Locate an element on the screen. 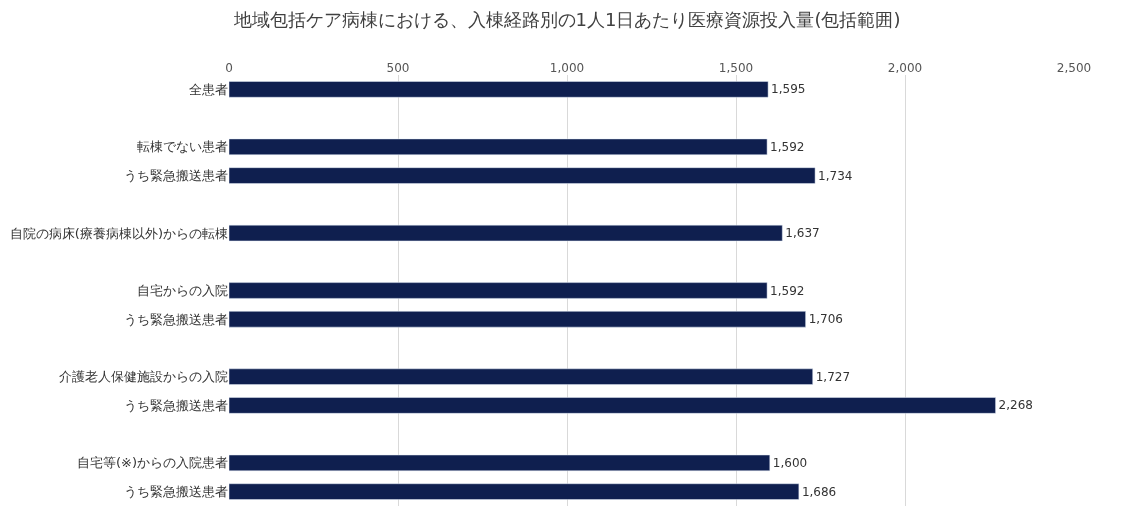 This screenshot has height=516, width=1134. data-label: 2,268 is located at coordinates (1015, 405).